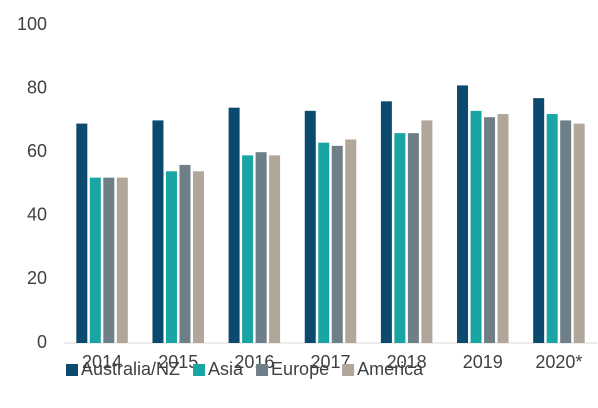 The image size is (598, 408). I want to click on y-tick-label: 100, so click(32, 24).